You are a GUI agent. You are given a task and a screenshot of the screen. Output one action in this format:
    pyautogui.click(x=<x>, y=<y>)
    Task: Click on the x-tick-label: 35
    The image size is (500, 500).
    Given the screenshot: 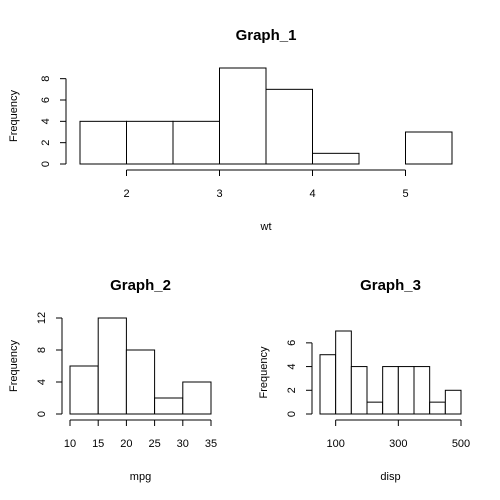 What is the action you would take?
    pyautogui.click(x=211, y=444)
    